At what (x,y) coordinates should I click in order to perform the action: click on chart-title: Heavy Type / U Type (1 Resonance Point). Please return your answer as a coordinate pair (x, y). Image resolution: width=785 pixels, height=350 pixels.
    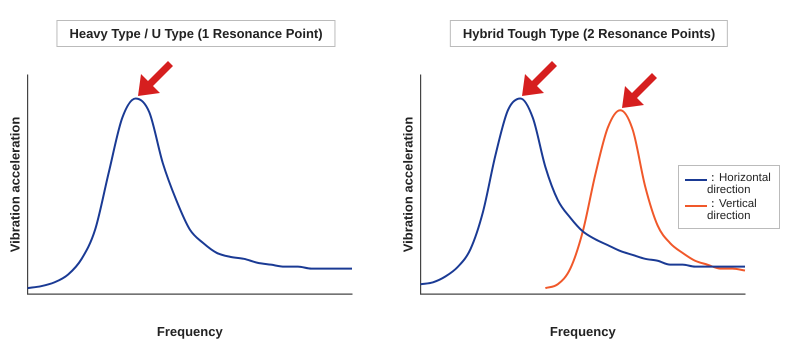
    Looking at the image, I should click on (196, 33).